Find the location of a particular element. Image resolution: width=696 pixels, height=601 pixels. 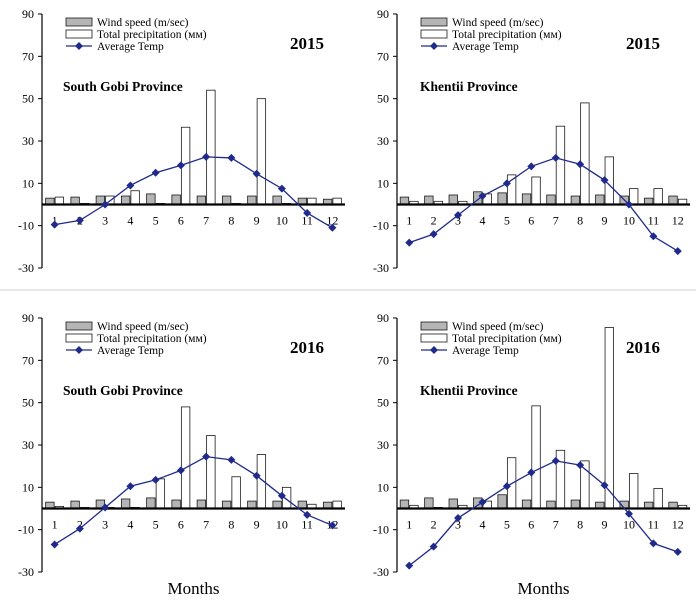

x-tick-label: 4 is located at coordinates (482, 525).